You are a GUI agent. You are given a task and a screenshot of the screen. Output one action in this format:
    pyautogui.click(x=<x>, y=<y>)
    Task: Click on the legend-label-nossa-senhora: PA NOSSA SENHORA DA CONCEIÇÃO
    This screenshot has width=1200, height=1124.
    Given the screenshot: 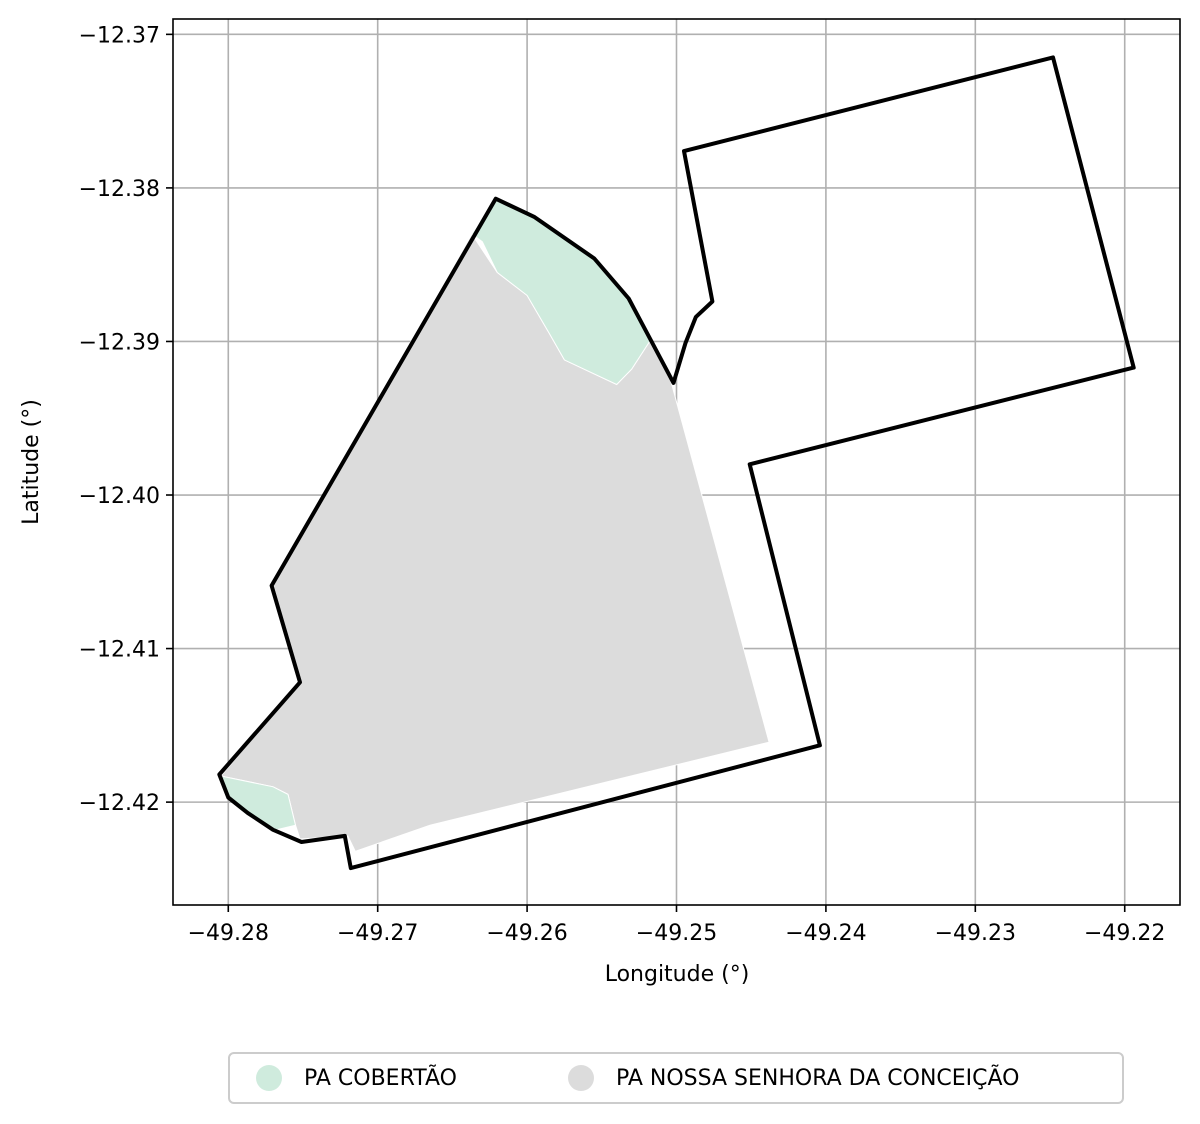 What is the action you would take?
    pyautogui.click(x=818, y=1078)
    